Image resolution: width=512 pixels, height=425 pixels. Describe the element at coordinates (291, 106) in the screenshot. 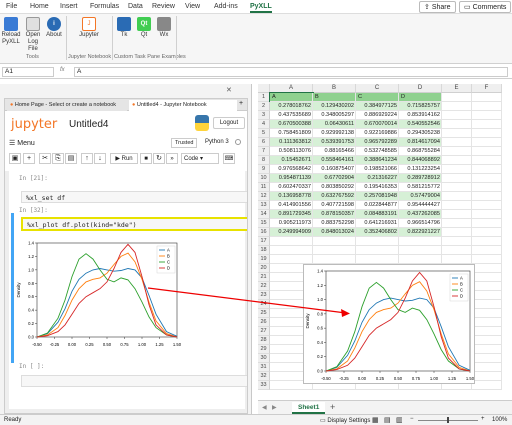

I see `grid-cell: 0.278018762` at that location.